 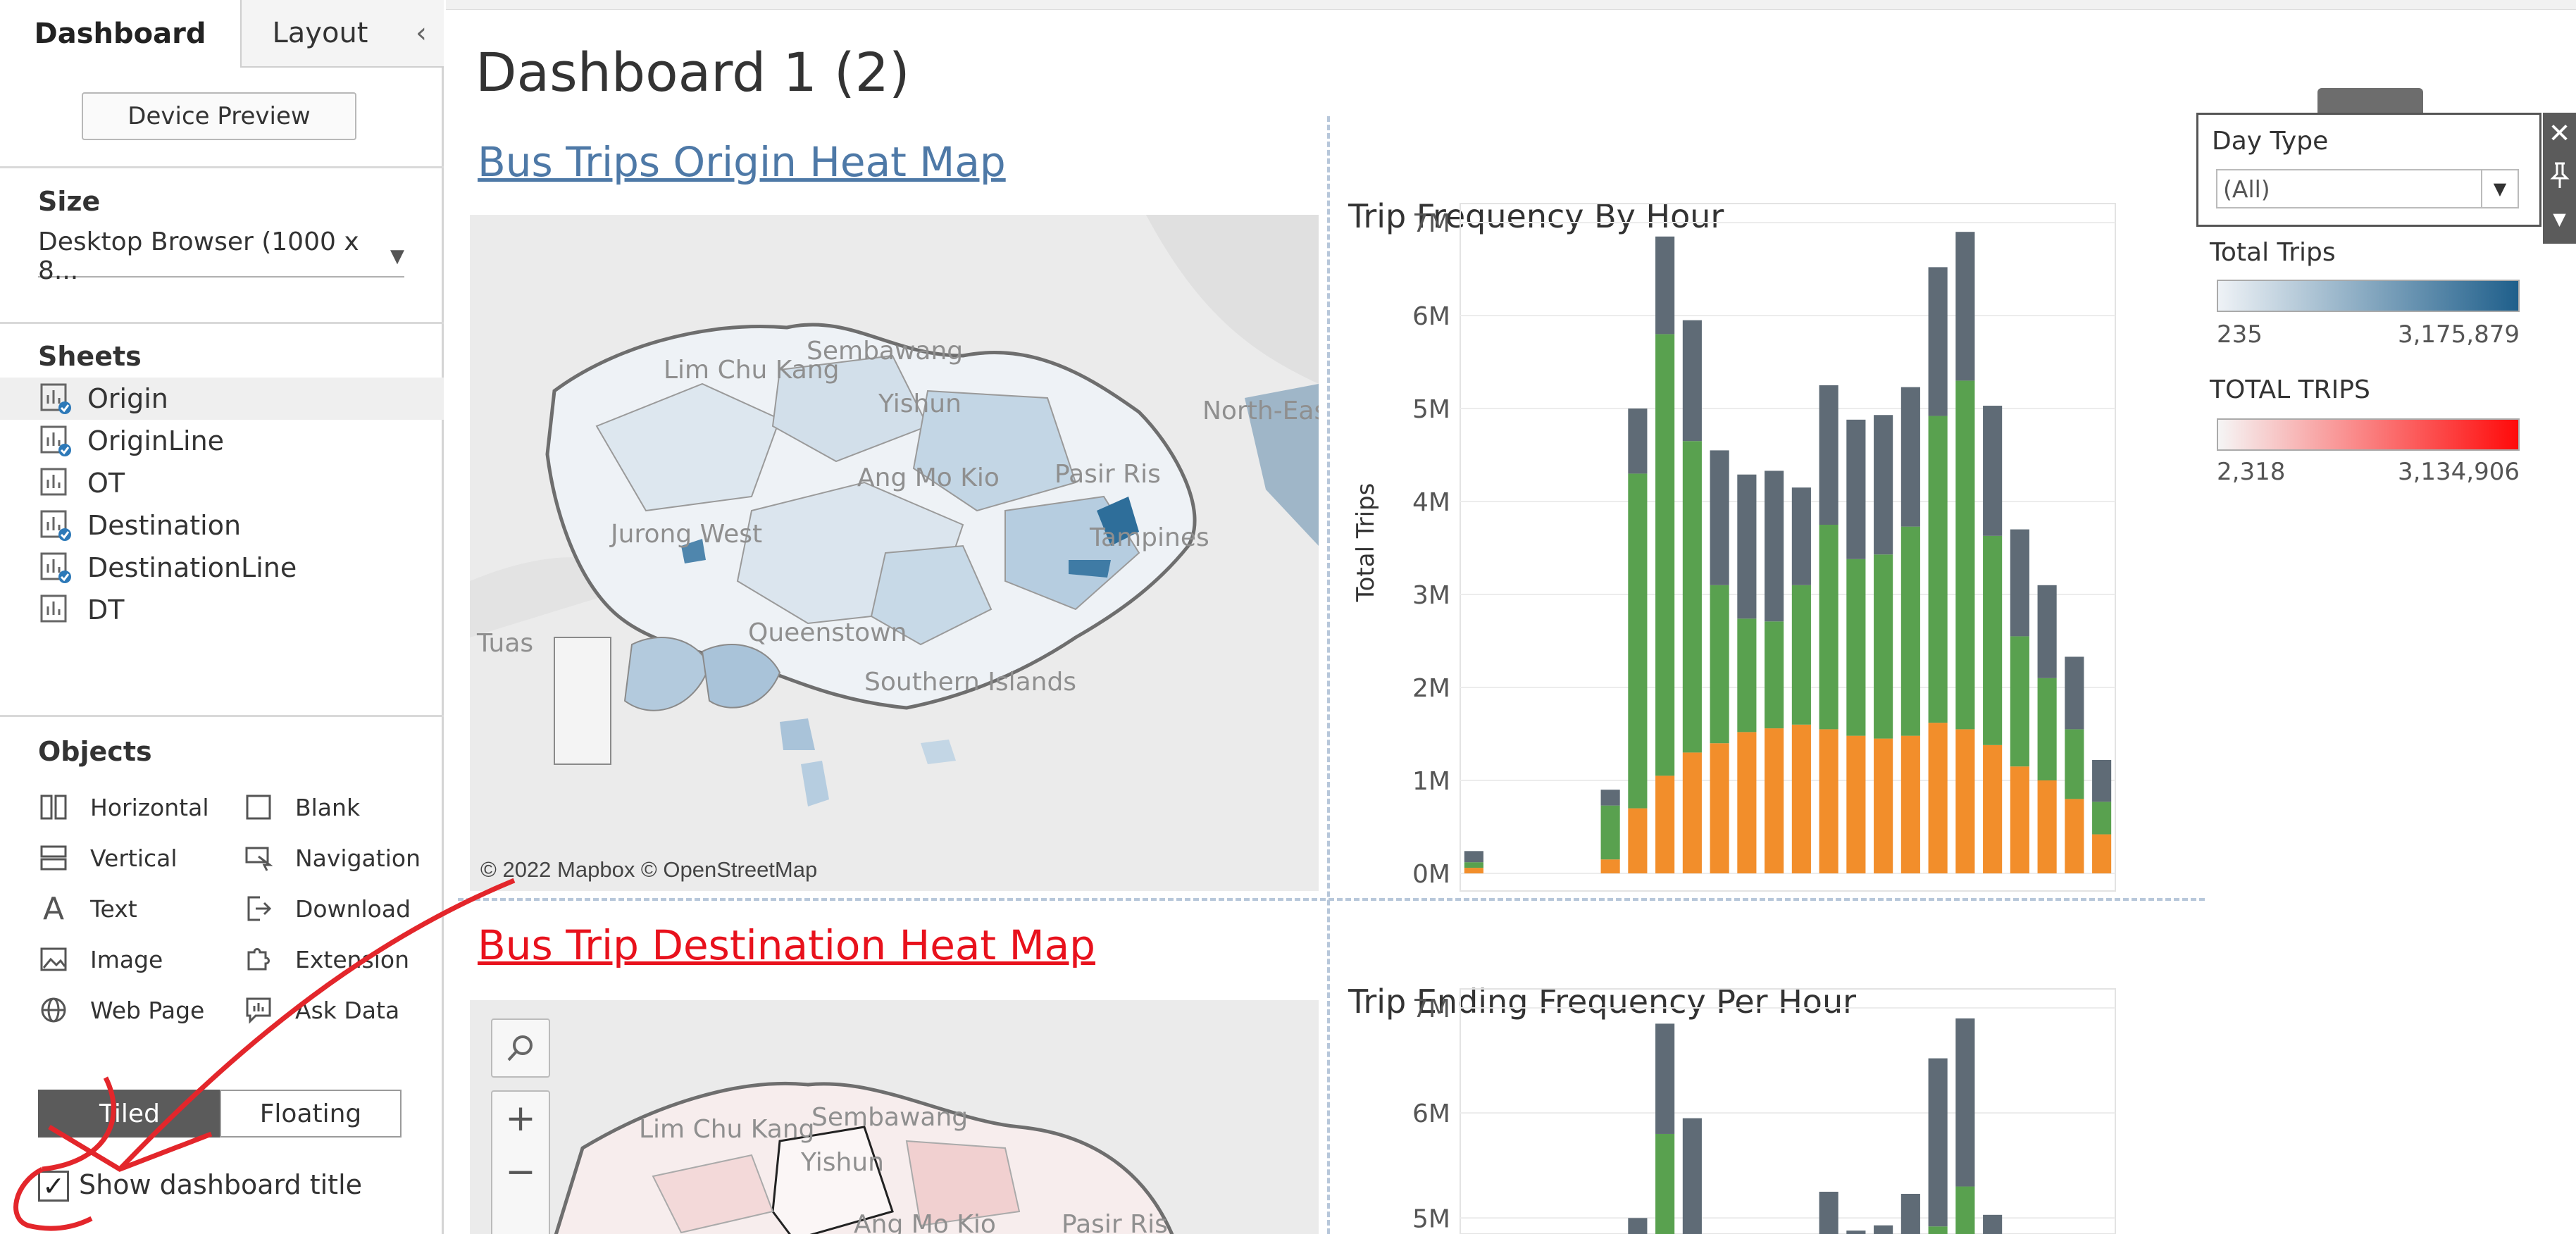 I want to click on object-ask-data: Ask Data, so click(x=321, y=1010).